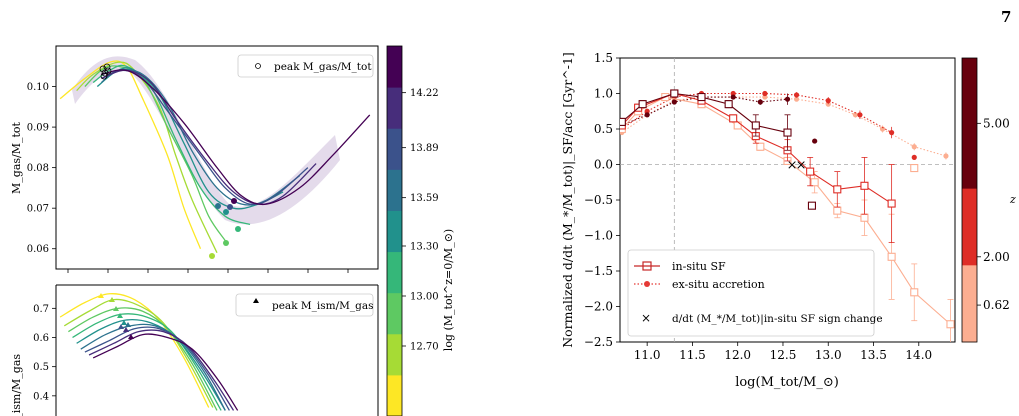 The height and width of the screenshot is (416, 1019). I want to click on scatter-band, so click(206, 140).